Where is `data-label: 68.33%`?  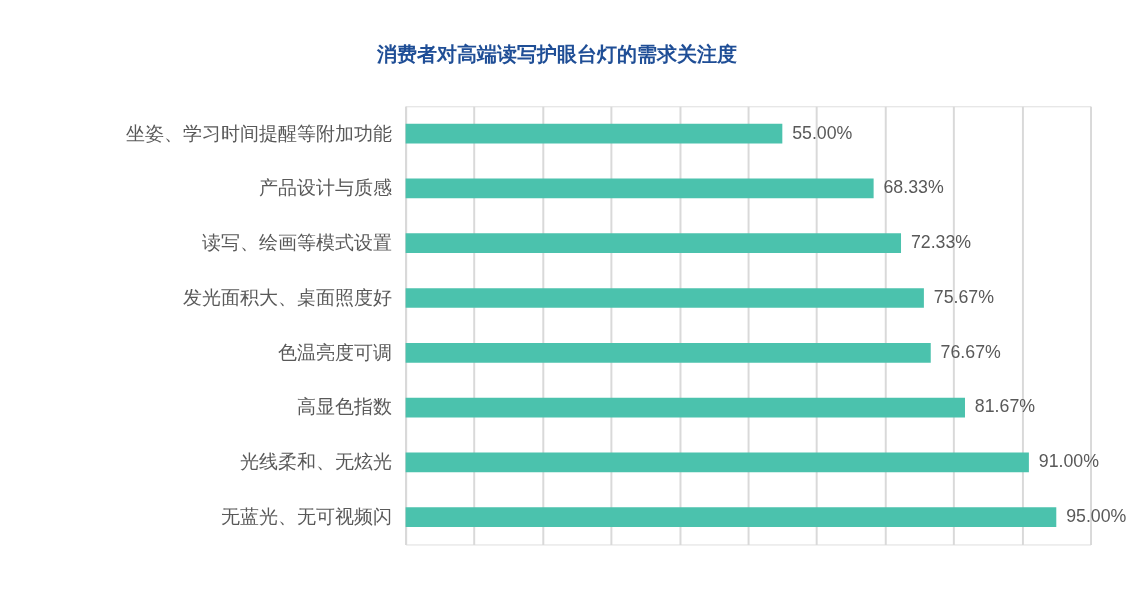
data-label: 68.33% is located at coordinates (913, 187).